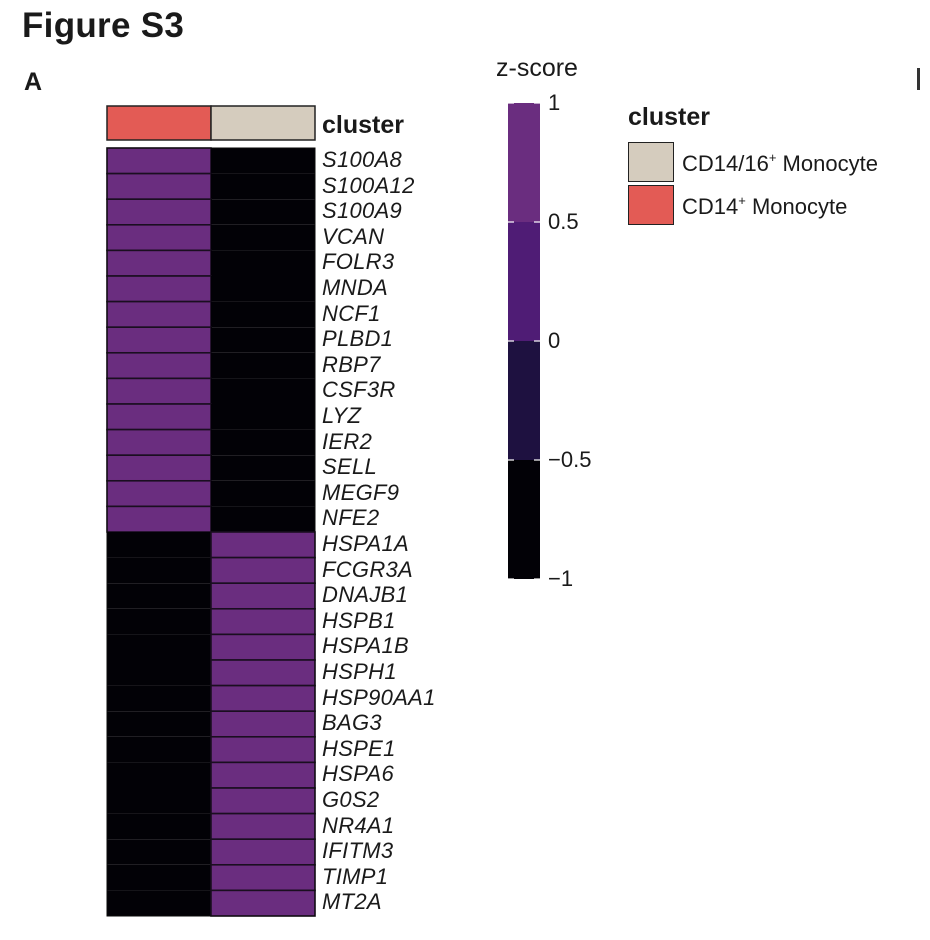  What do you see at coordinates (570, 459) in the screenshot?
I see `colorbar-tick-label: −0.5` at bounding box center [570, 459].